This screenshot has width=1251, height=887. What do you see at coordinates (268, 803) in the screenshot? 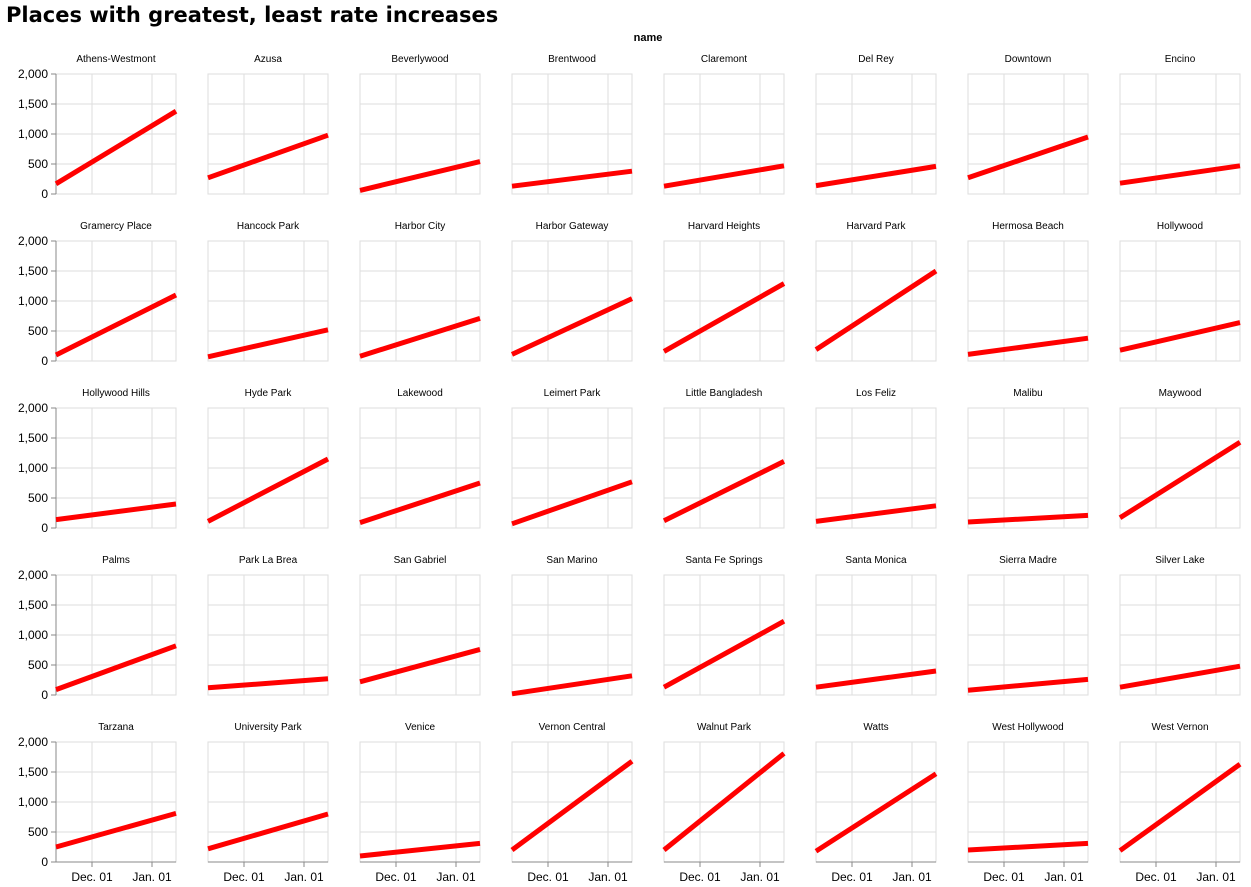
I see `panel-university-park: University Park Dec. 01 Jan. 01` at bounding box center [268, 803].